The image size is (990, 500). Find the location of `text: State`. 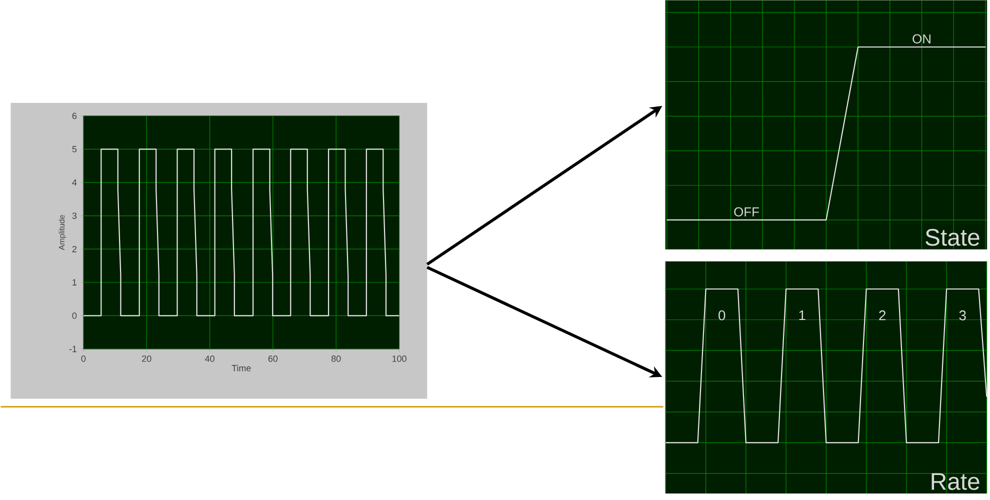

text: State is located at coordinates (953, 237).